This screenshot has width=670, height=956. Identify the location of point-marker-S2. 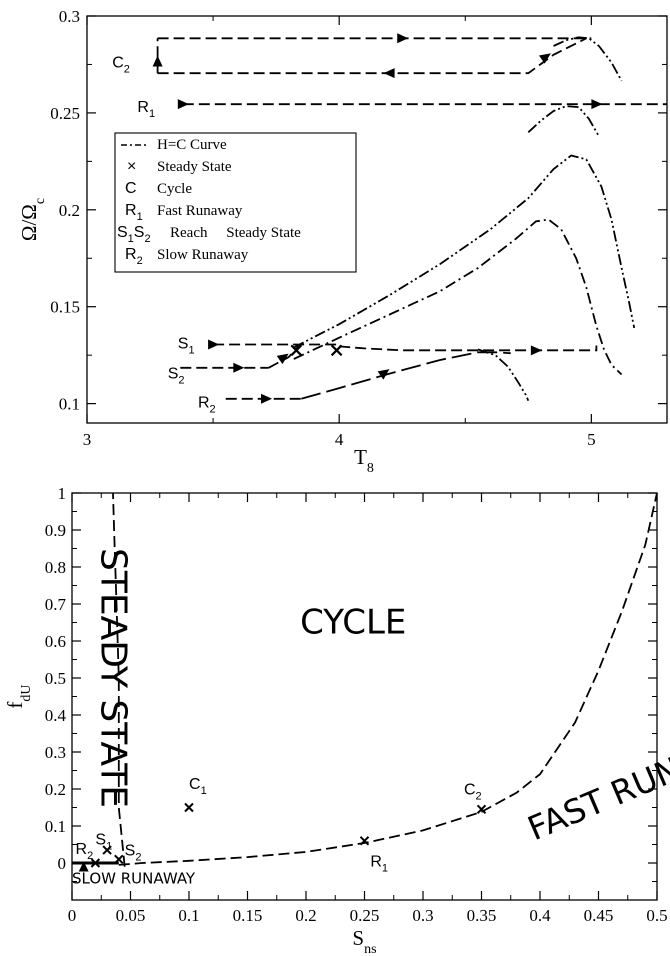
(119, 859).